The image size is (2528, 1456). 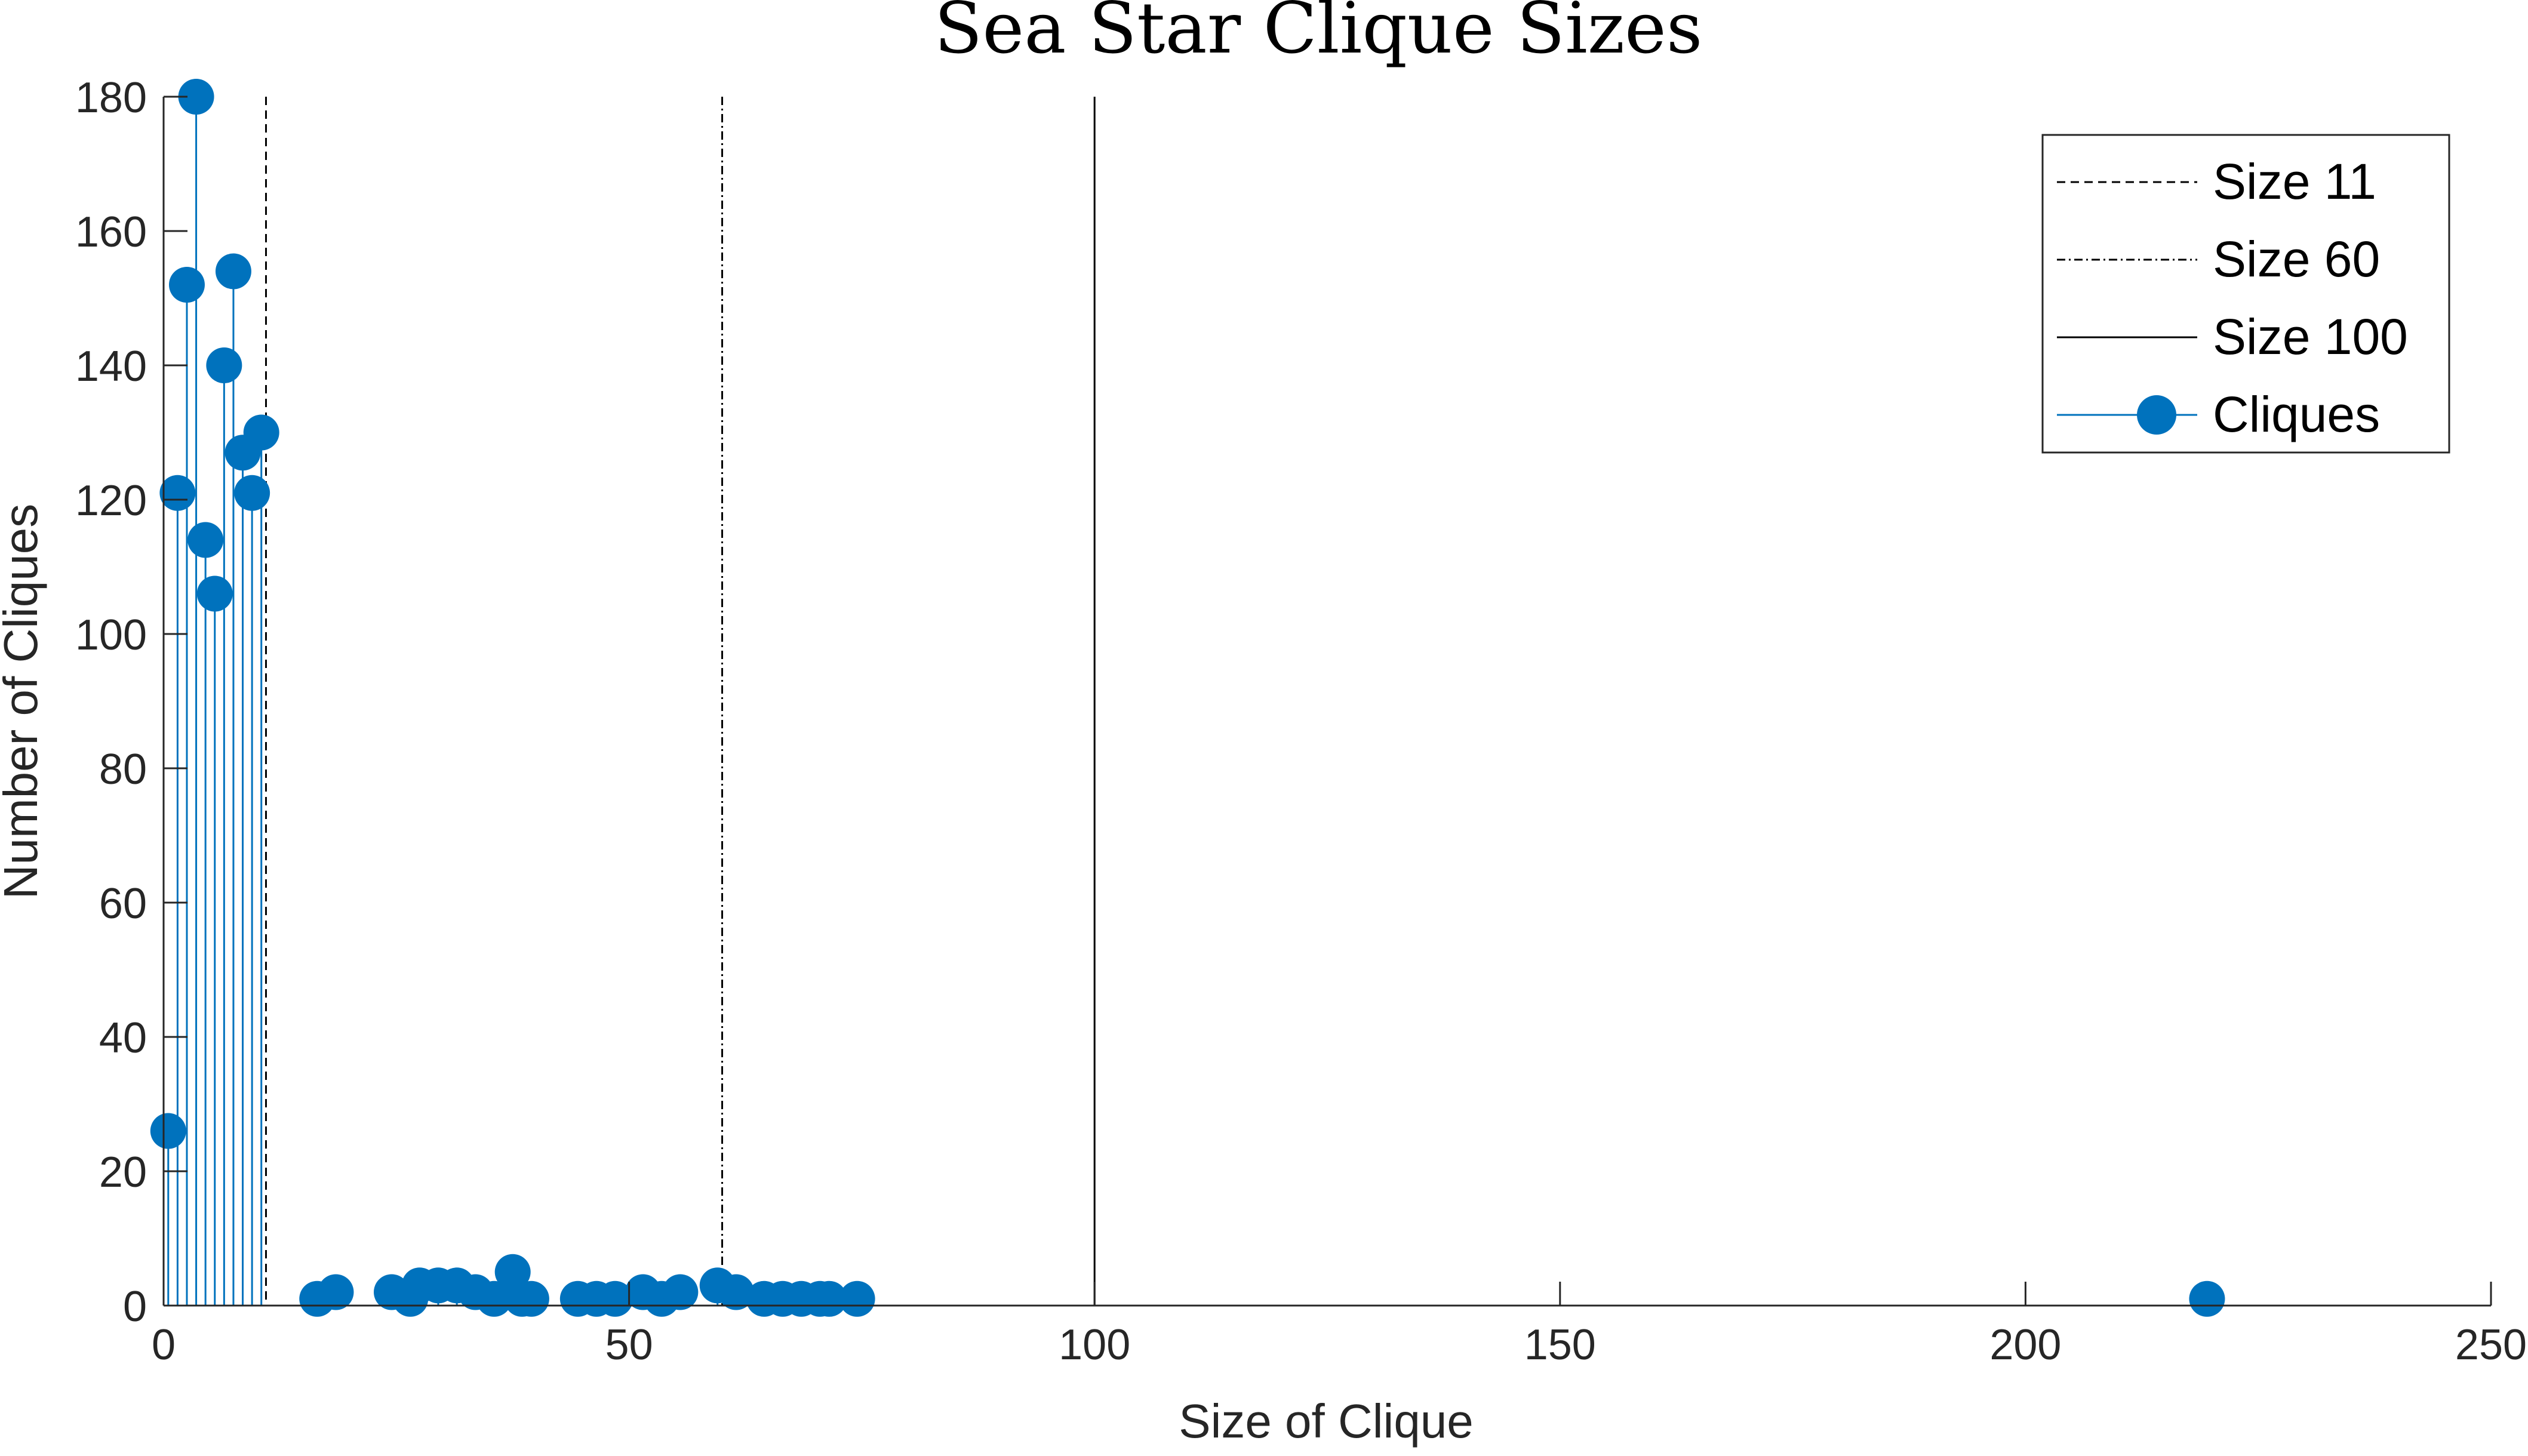 I want to click on y-tick-label: 180, so click(x=111, y=98).